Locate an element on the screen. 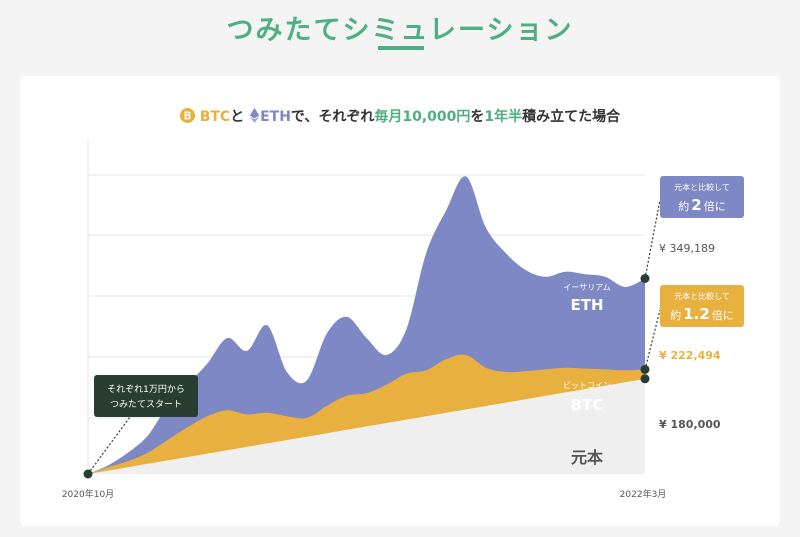 The image size is (800, 537). subtitle-wo: を is located at coordinates (477, 117).